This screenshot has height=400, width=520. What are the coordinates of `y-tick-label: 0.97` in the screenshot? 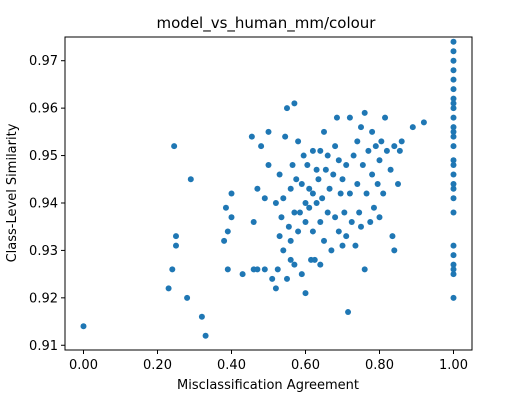 It's located at (43, 61).